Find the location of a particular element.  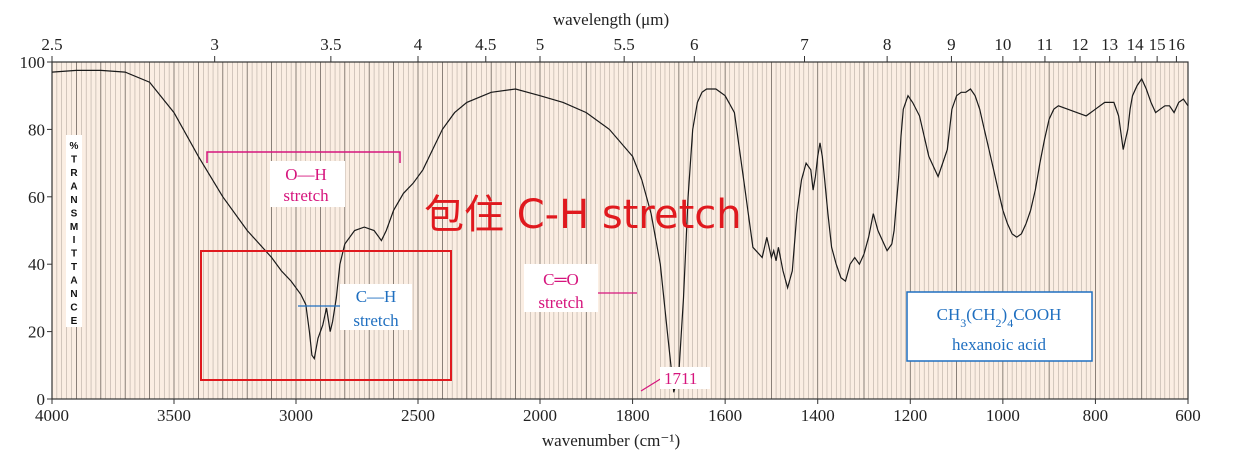

peak-1711-label: 1711 is located at coordinates (680, 378).